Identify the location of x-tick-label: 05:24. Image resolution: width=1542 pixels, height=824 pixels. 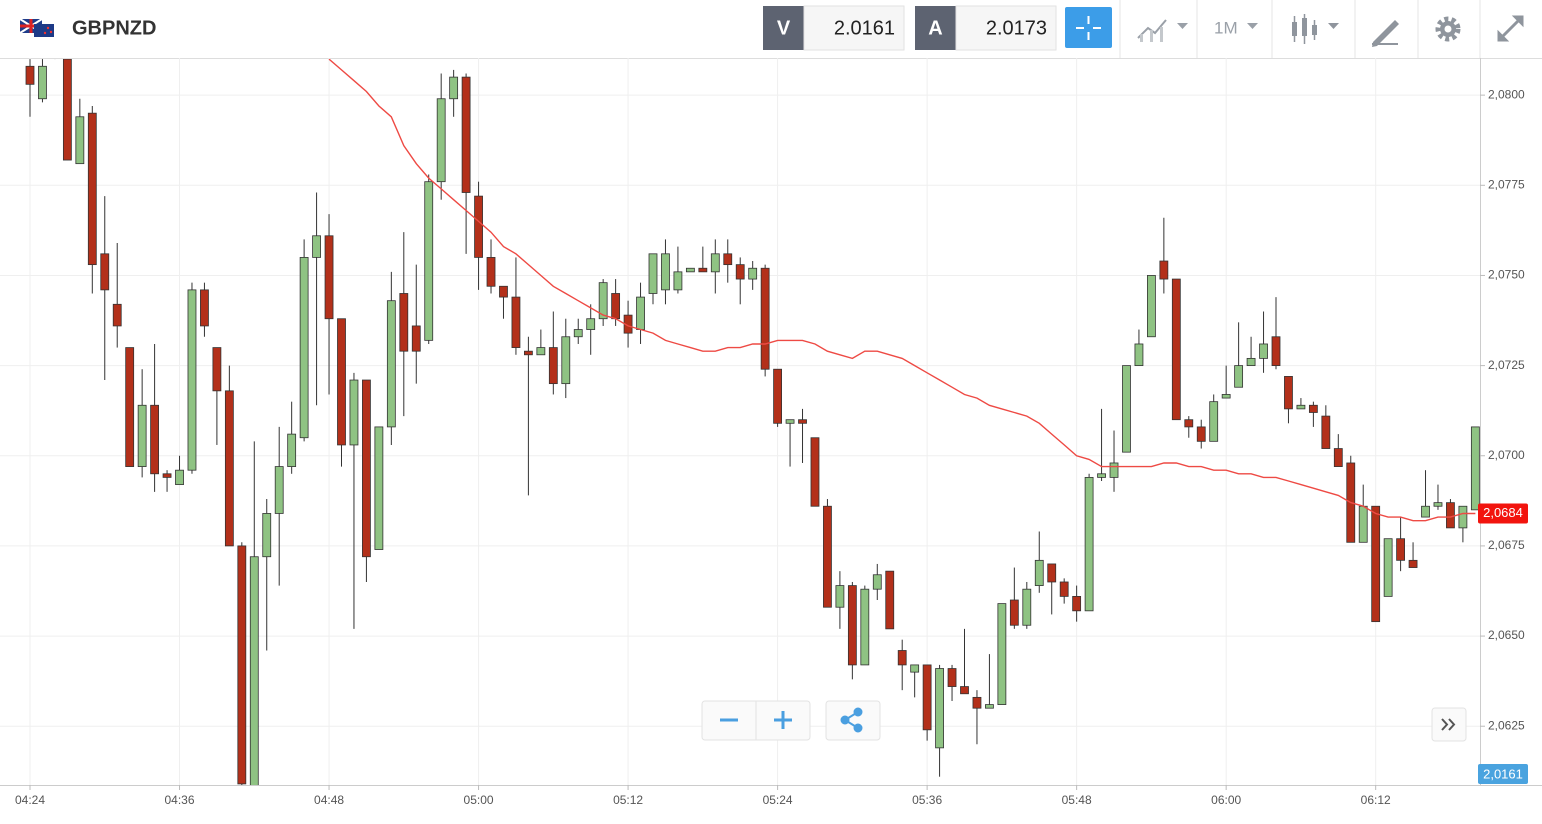
(778, 800).